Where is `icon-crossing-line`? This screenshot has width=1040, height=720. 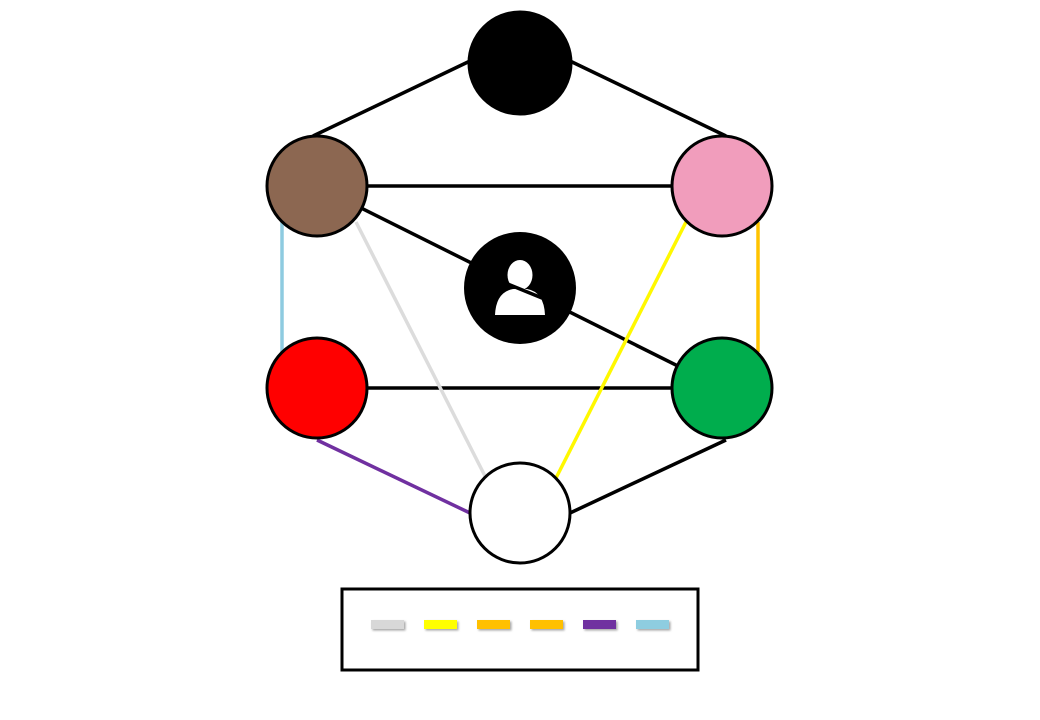
icon-crossing-line is located at coordinates (520, 289).